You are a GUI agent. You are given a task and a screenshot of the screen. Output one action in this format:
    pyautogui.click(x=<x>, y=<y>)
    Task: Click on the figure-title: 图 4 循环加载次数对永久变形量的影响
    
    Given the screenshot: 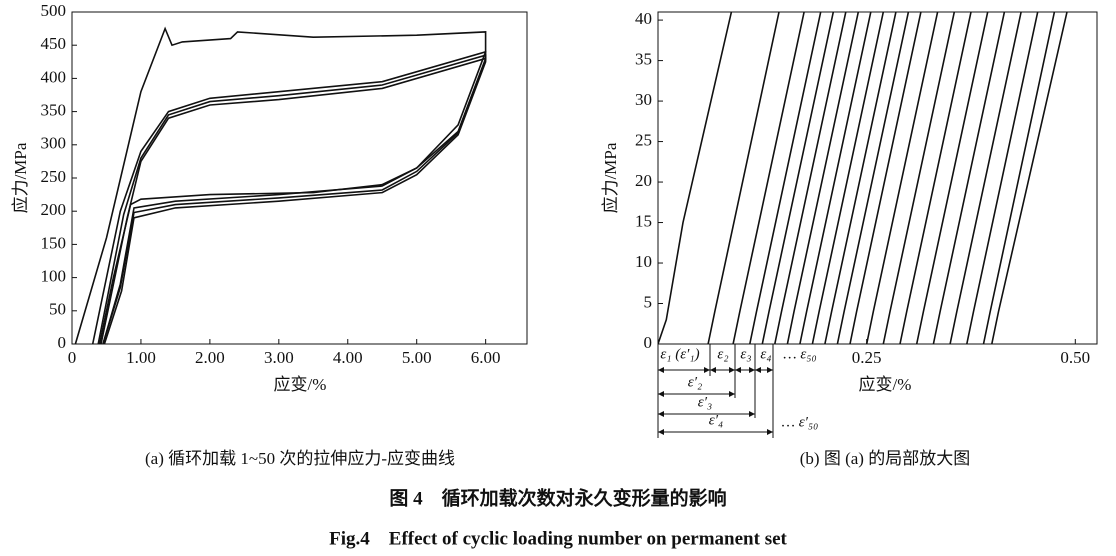 What is the action you would take?
    pyautogui.click(x=557, y=497)
    